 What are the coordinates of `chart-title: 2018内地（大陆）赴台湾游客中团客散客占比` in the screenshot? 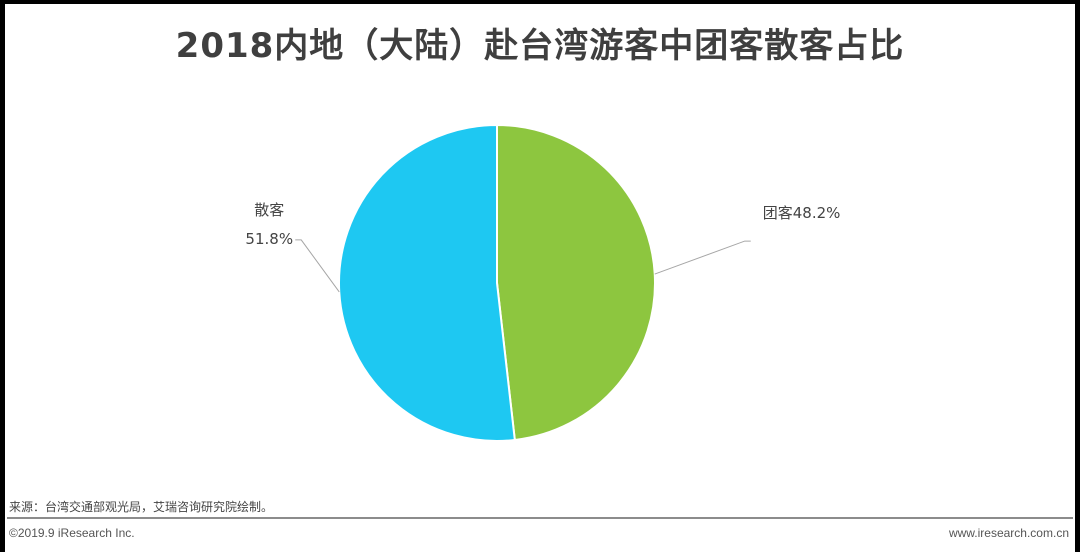 It's located at (540, 46).